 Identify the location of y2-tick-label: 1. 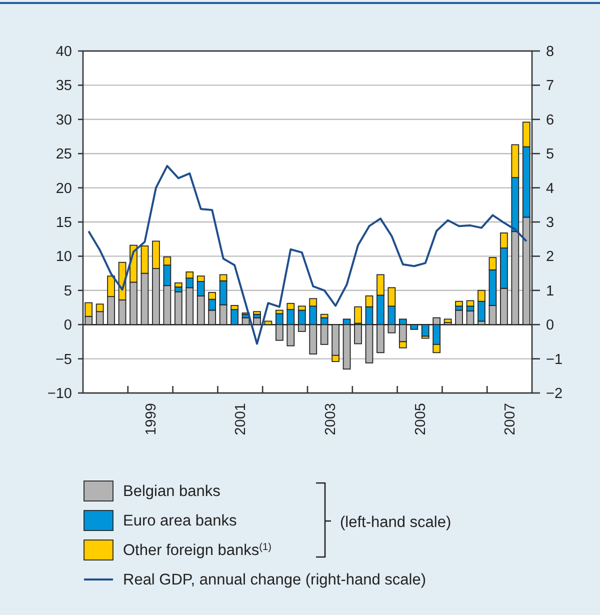
(550, 291).